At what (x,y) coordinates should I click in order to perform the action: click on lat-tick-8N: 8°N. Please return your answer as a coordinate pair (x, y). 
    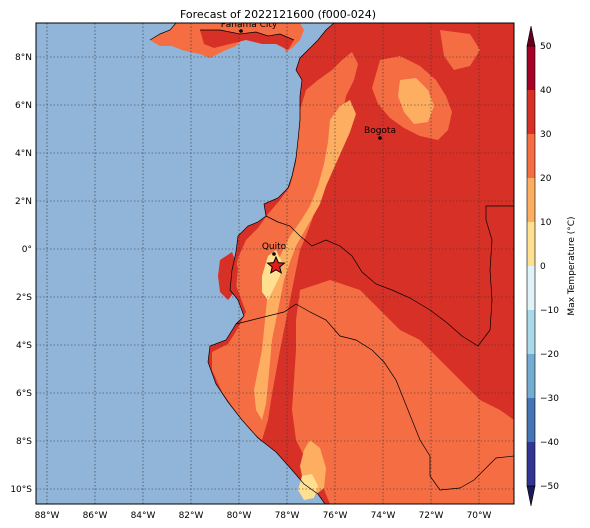
    Looking at the image, I should click on (23, 58).